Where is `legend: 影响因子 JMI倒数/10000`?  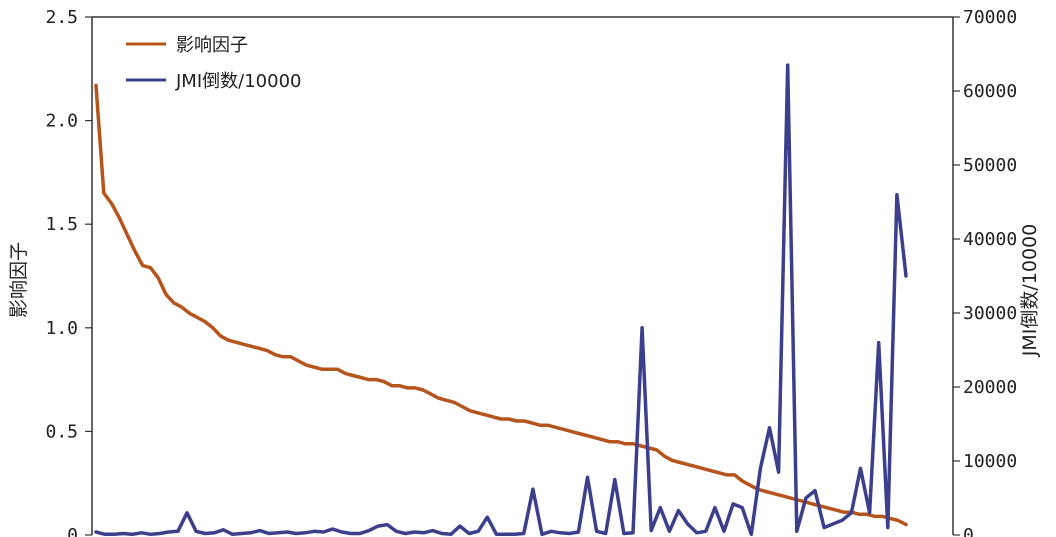 legend: 影响因子 JMI倒数/10000 is located at coordinates (213, 63).